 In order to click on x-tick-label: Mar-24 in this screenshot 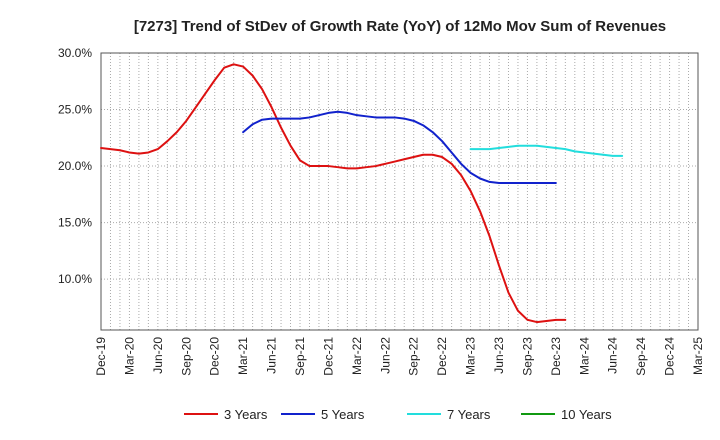, I will do `click(584, 356)`.